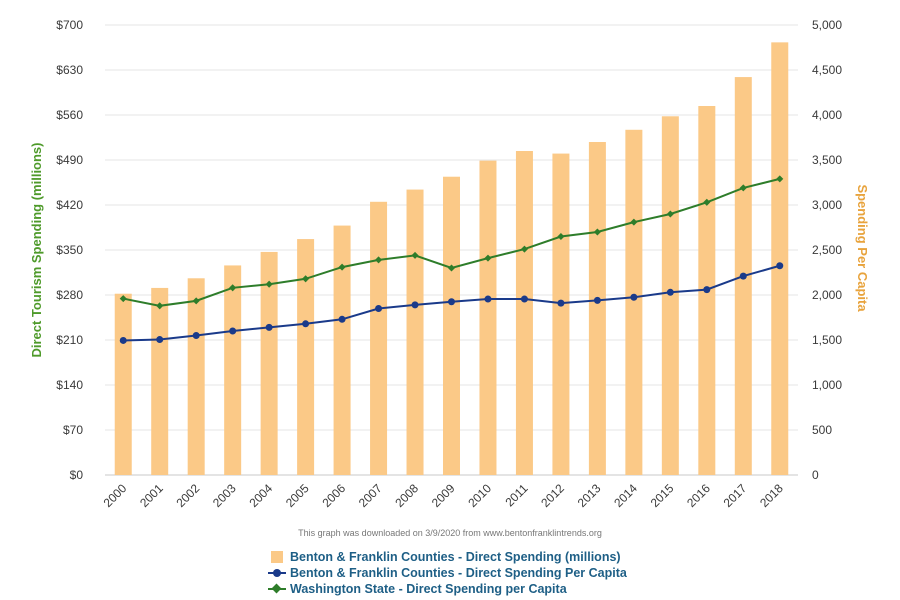 This screenshot has height=600, width=900. Describe the element at coordinates (69, 115) in the screenshot. I see `left-tick-label: $560` at that location.